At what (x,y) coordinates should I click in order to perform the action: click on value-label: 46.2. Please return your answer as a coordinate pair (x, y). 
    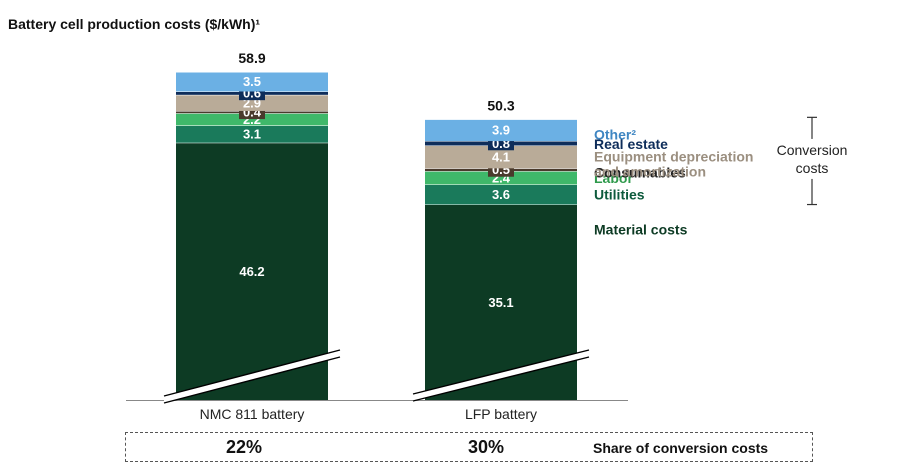
    Looking at the image, I should click on (251, 271).